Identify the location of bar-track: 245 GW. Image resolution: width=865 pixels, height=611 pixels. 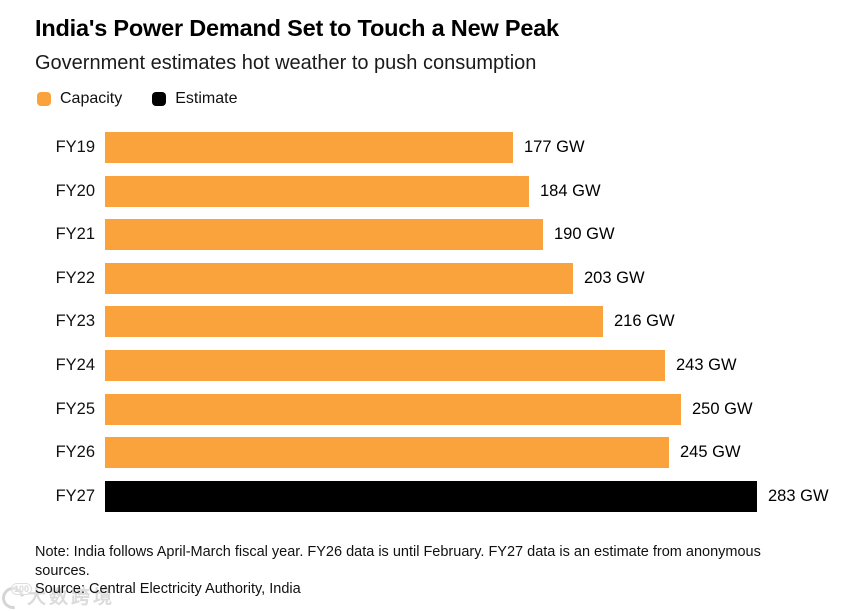
(485, 453).